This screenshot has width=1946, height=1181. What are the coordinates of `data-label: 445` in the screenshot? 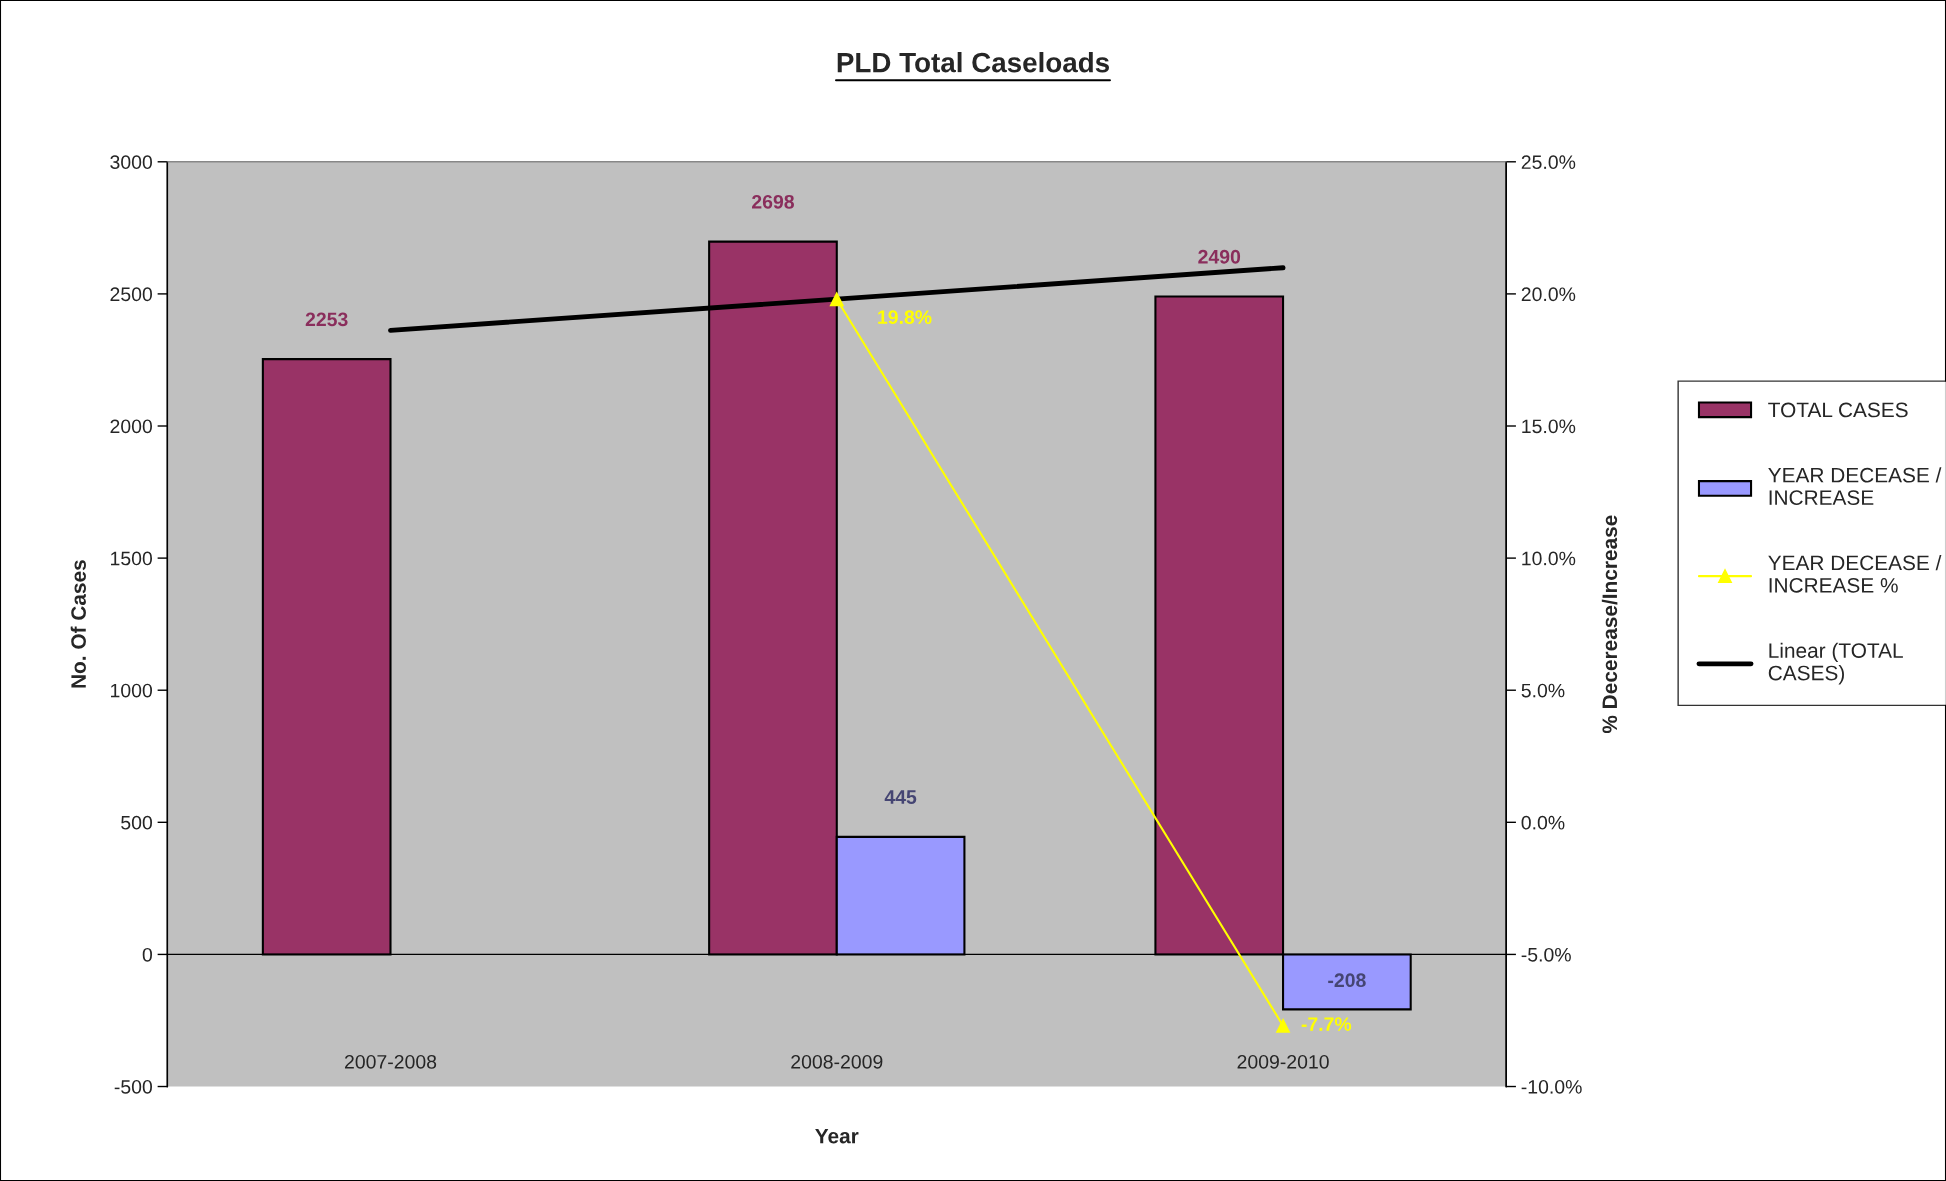 It's located at (900, 797).